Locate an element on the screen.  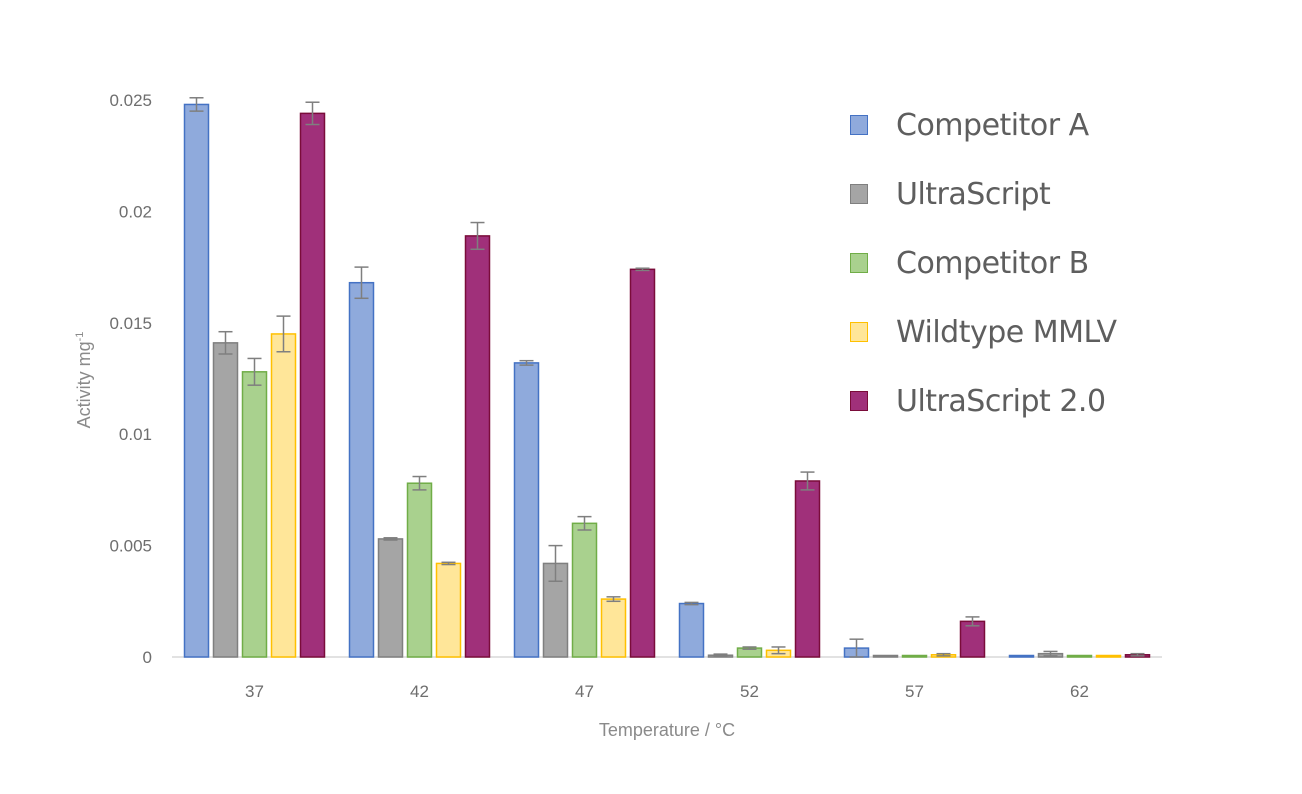
legend-label: Competitor B is located at coordinates (992, 263).